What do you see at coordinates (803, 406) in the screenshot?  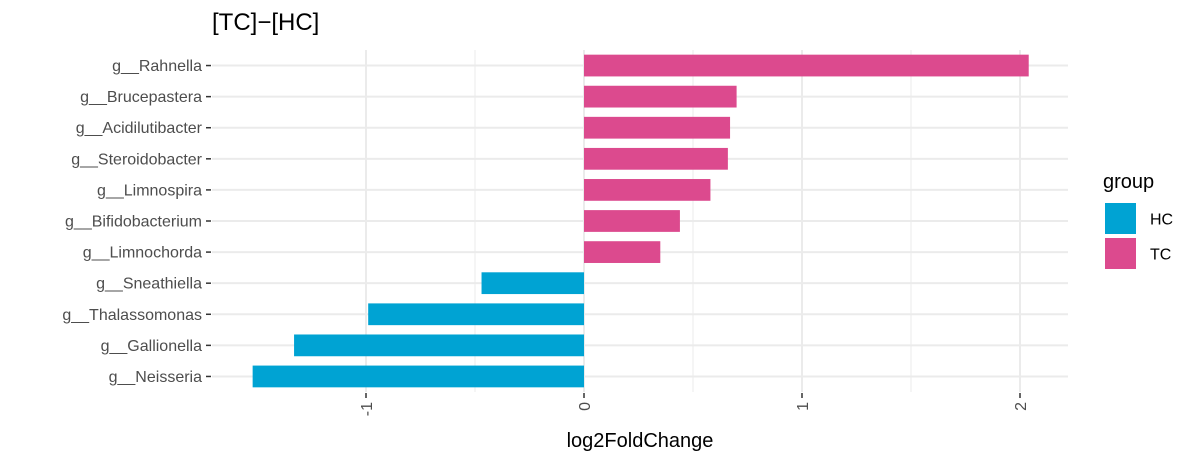 I see `x-tick-label: 1` at bounding box center [803, 406].